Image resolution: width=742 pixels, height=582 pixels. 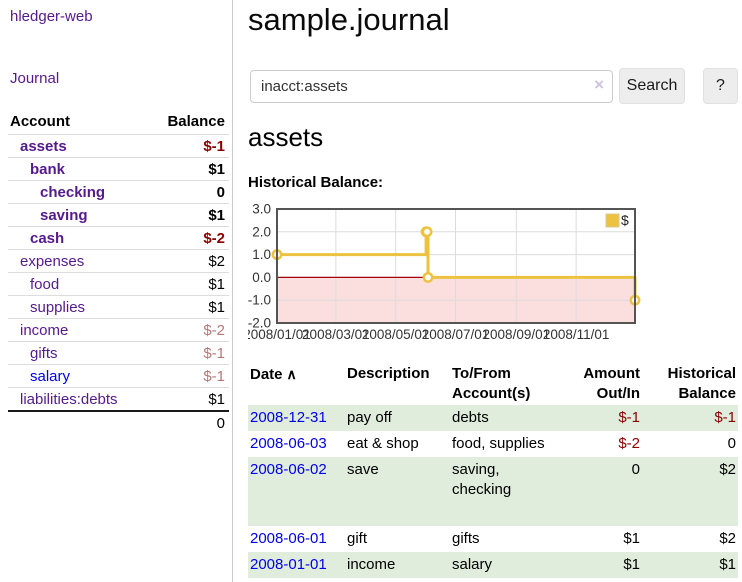 I want to click on sidebar-account-assets: assets, so click(x=43, y=146).